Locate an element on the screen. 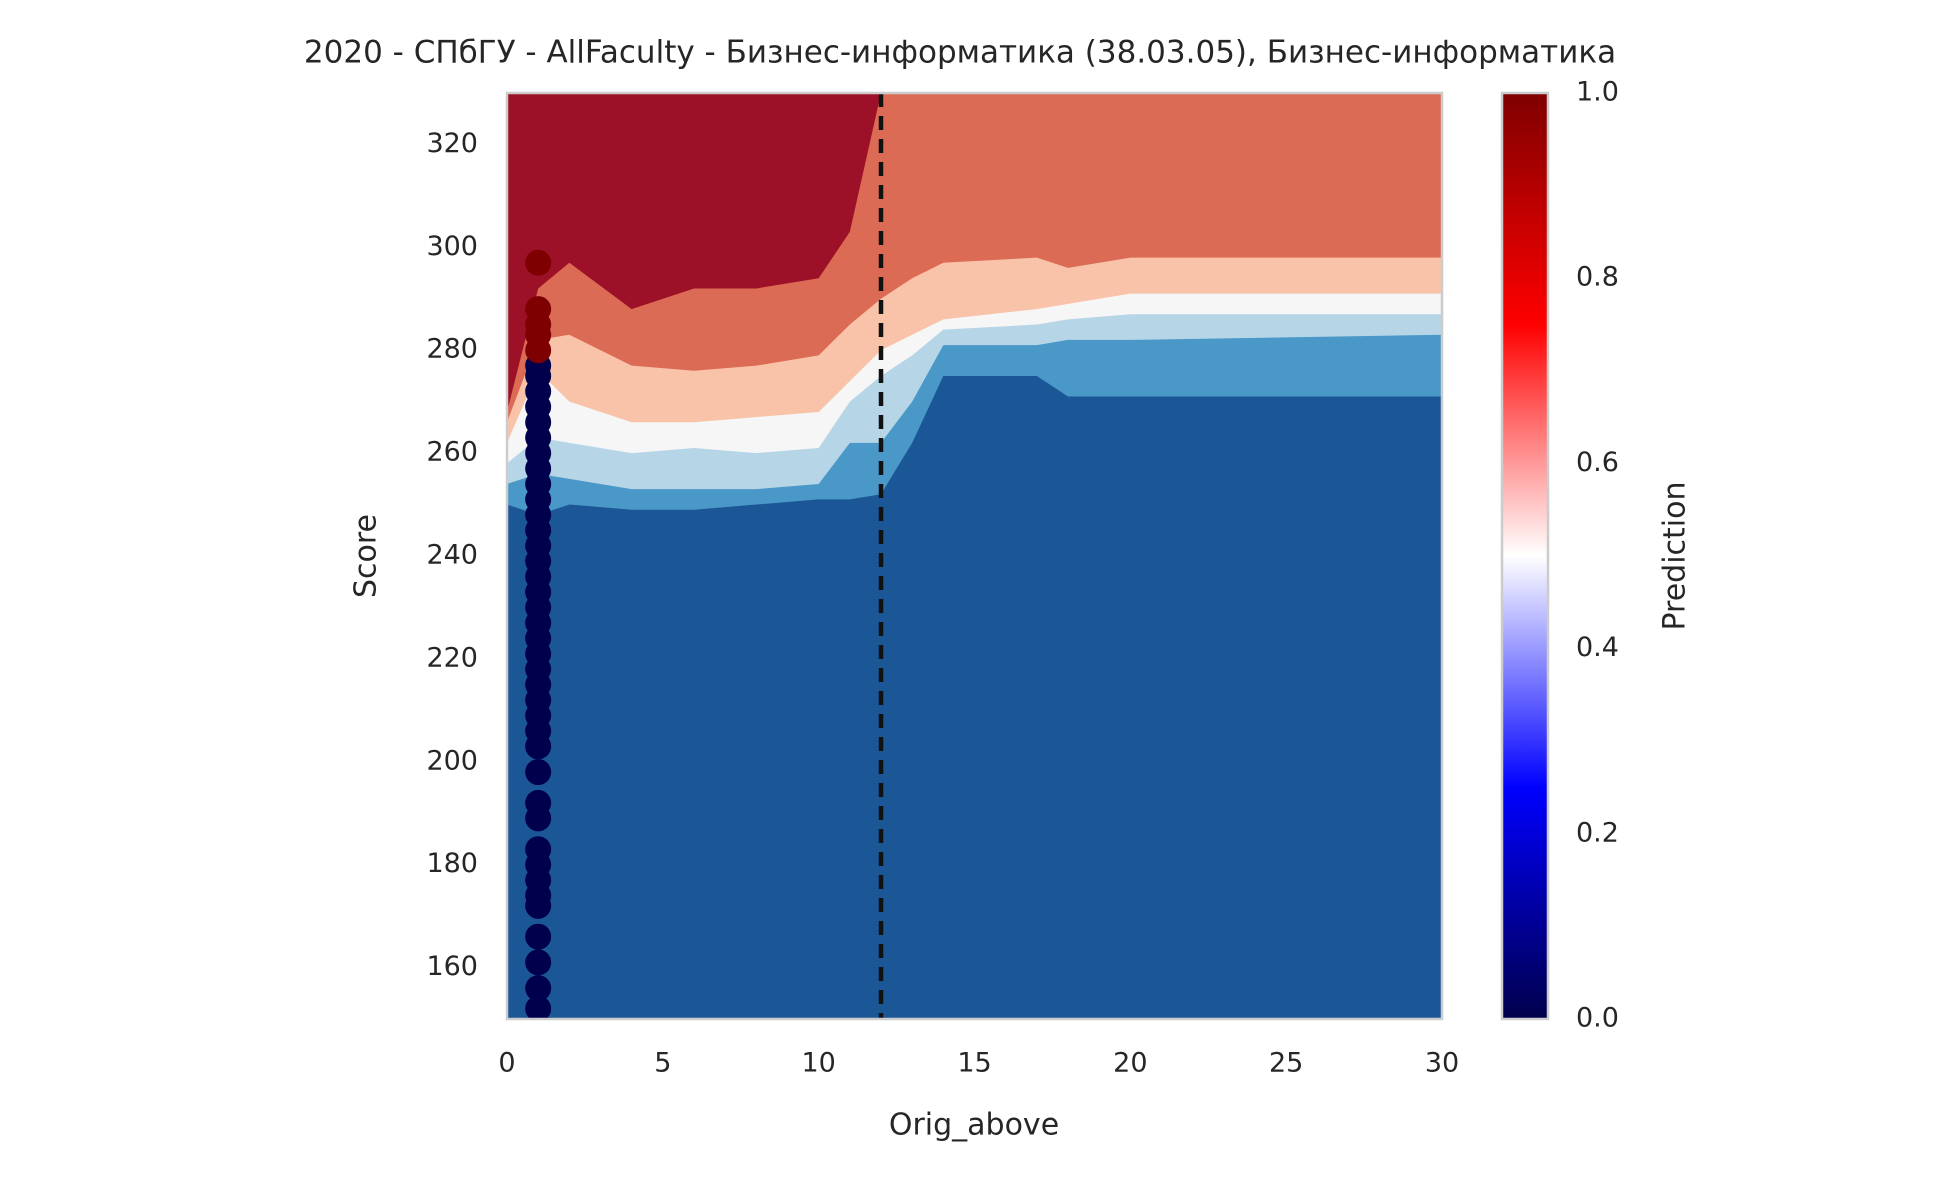 The width and height of the screenshot is (1939, 1178). colorbar-tick-label: 1.0 is located at coordinates (1597, 92).